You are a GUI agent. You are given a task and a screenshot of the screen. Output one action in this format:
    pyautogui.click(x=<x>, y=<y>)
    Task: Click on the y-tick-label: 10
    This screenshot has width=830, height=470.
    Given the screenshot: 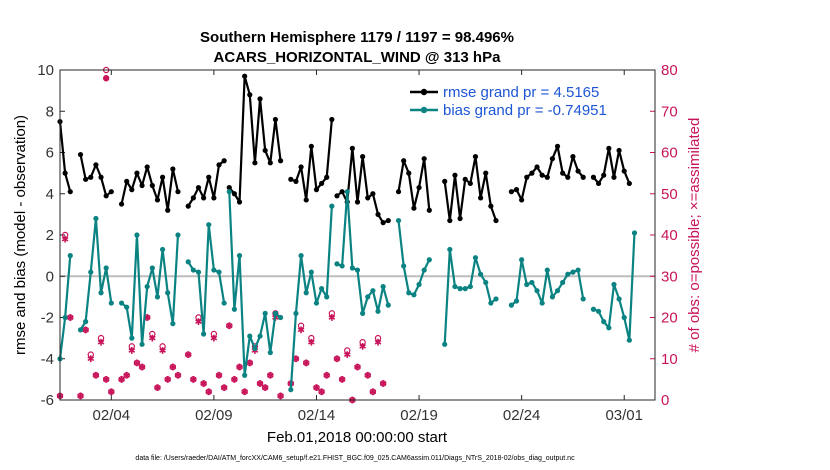 What is the action you would take?
    pyautogui.click(x=45, y=70)
    